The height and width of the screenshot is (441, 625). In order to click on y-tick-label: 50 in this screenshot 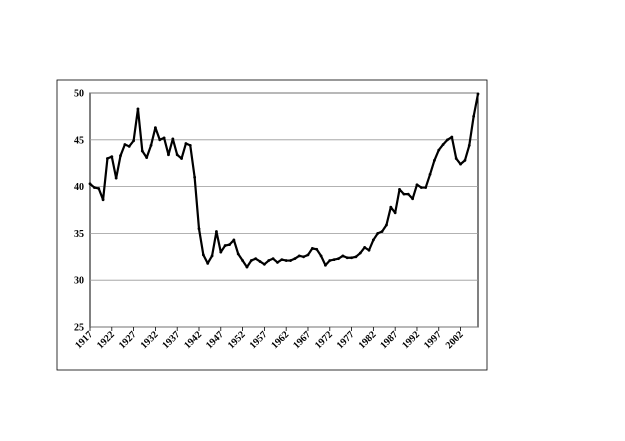, I will do `click(79, 94)`.